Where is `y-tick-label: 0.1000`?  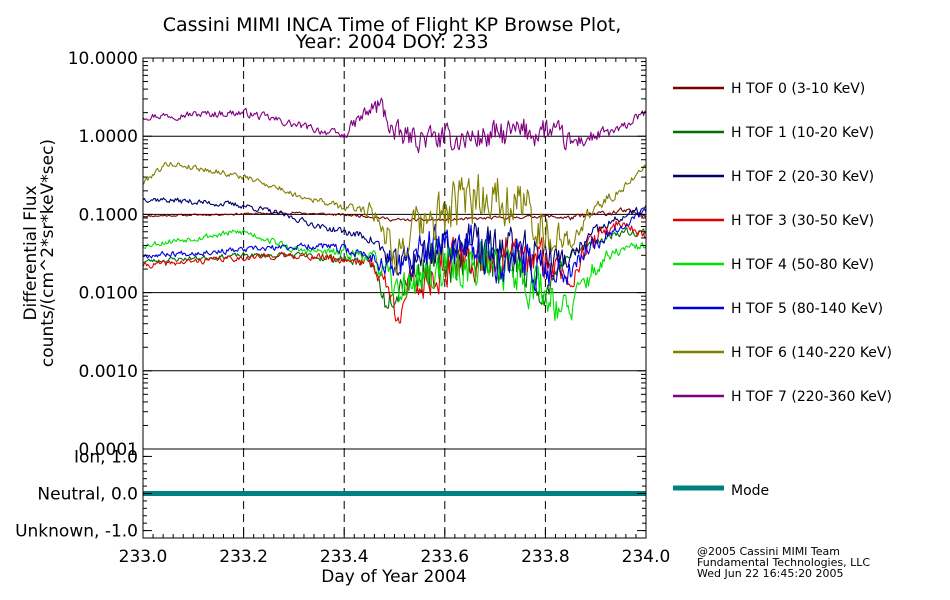 y-tick-label: 0.1000 is located at coordinates (108, 215).